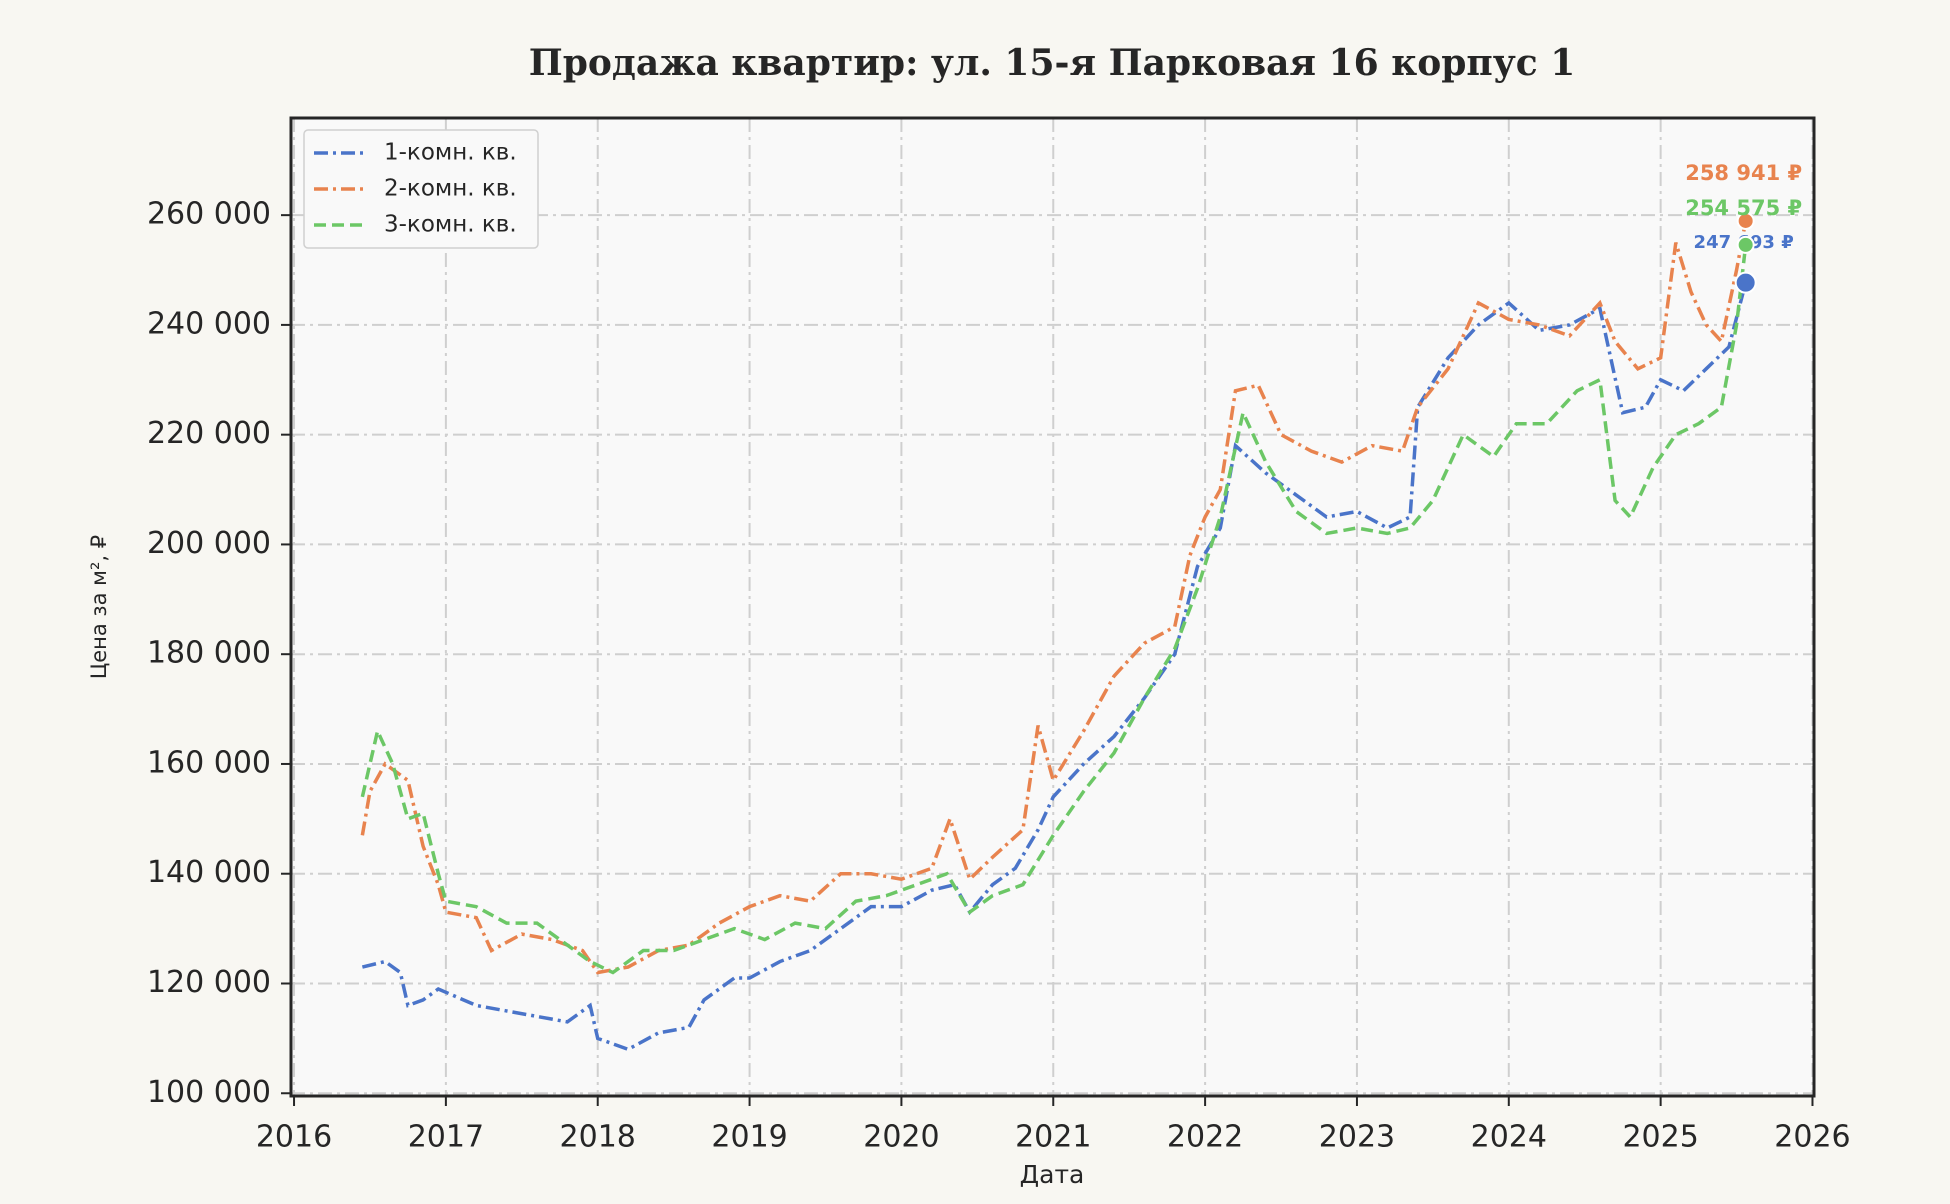 The image size is (1950, 1204). What do you see at coordinates (1743, 208) in the screenshot?
I see `end-label: 254 575 ₽` at bounding box center [1743, 208].